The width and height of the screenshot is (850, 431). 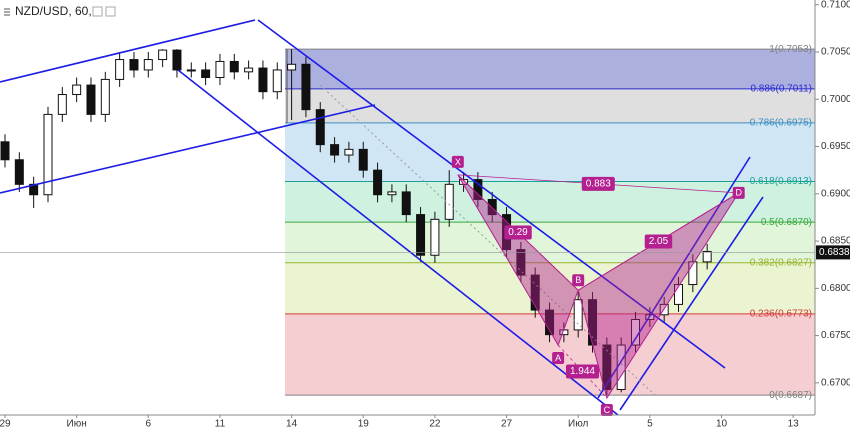 What do you see at coordinates (578, 424) in the screenshot?
I see `x-tick-label: Июл` at bounding box center [578, 424].